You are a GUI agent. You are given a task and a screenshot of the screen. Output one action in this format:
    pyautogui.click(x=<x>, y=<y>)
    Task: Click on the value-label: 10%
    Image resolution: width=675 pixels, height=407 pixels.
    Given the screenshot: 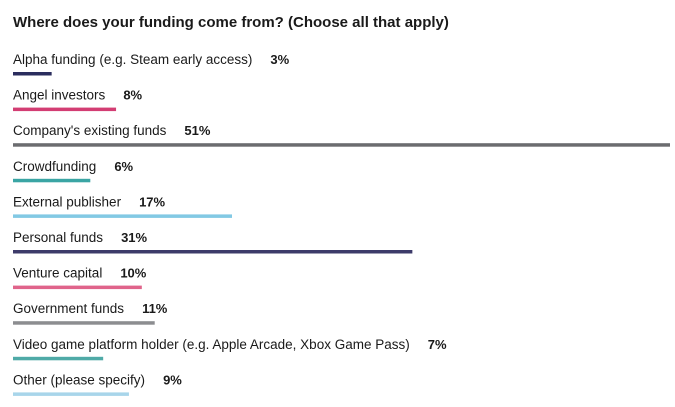 What is the action you would take?
    pyautogui.click(x=133, y=273)
    